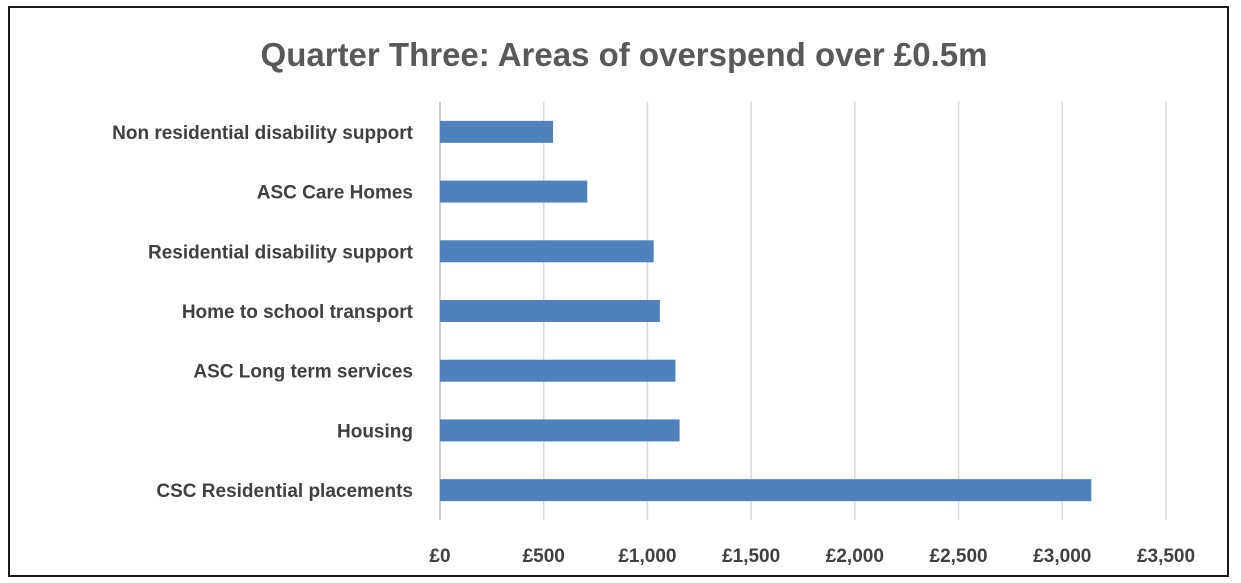 The width and height of the screenshot is (1241, 583). What do you see at coordinates (544, 556) in the screenshot?
I see `x-tick-label: £500` at bounding box center [544, 556].